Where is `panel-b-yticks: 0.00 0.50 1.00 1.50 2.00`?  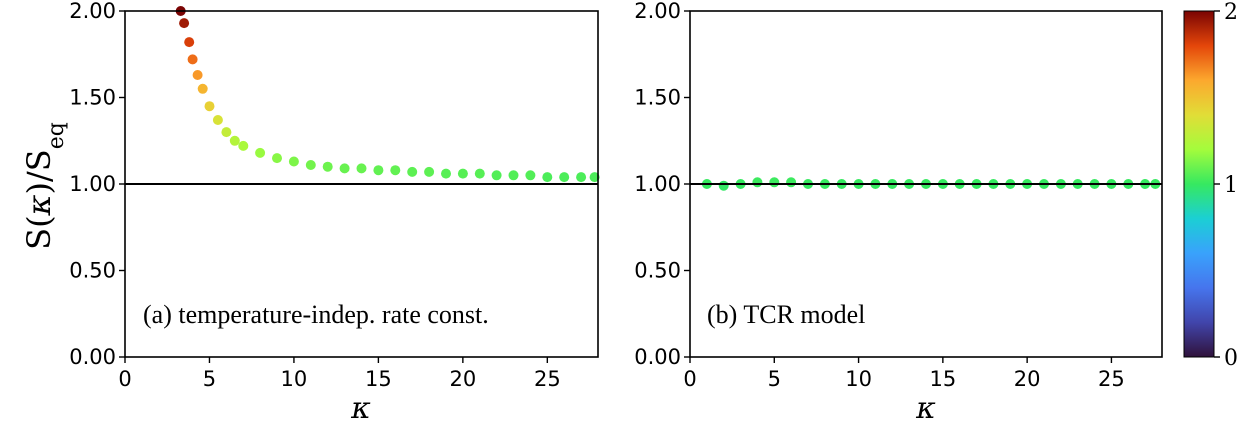 panel-b-yticks: 0.00 0.50 1.00 1.50 2.00 is located at coordinates (662, 184).